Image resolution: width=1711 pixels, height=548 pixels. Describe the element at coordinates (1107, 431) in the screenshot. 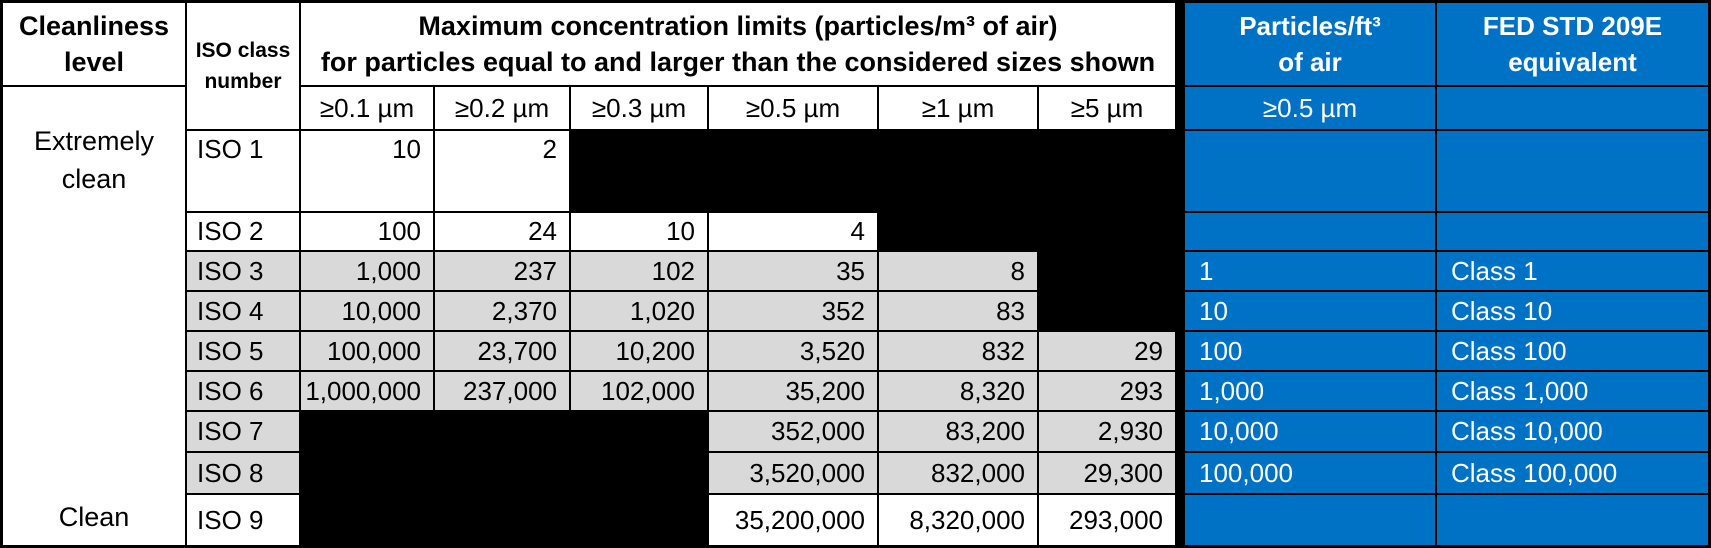

I see `iso7-value-5um: 2,930` at that location.